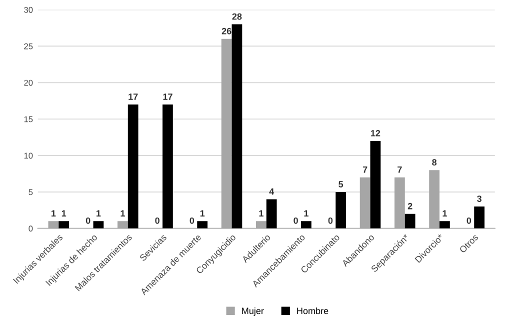  Describe the element at coordinates (253, 311) in the screenshot. I see `legend-label: Mujer` at that location.